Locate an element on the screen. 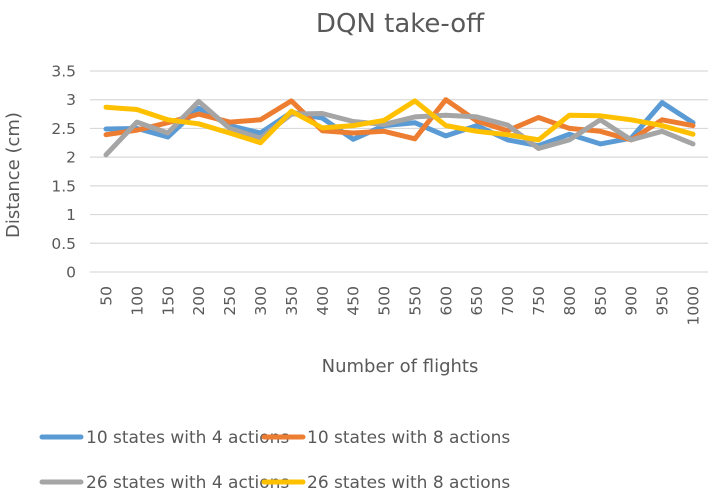 Image resolution: width=709 pixels, height=491 pixels. legend-item: 10 states with 4 actions is located at coordinates (164, 438).